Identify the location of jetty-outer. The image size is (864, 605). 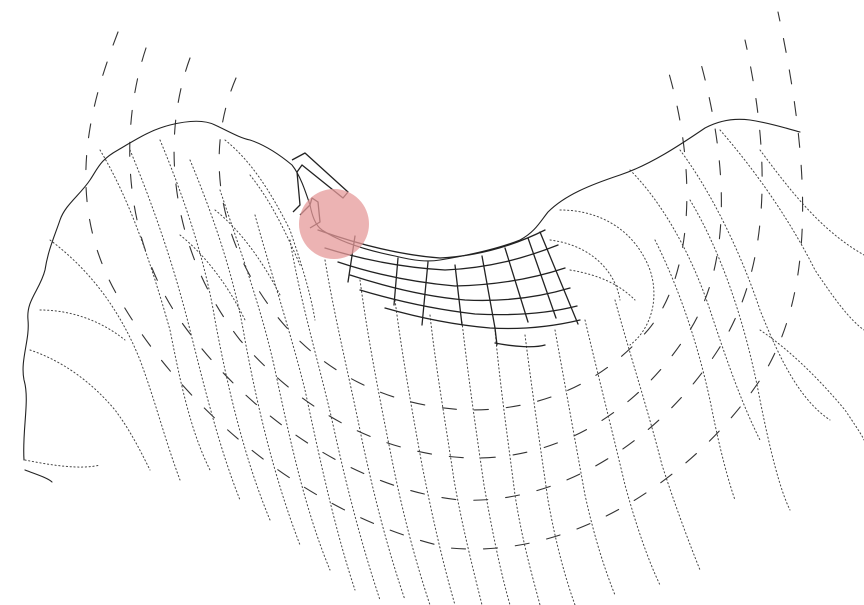
(320, 182).